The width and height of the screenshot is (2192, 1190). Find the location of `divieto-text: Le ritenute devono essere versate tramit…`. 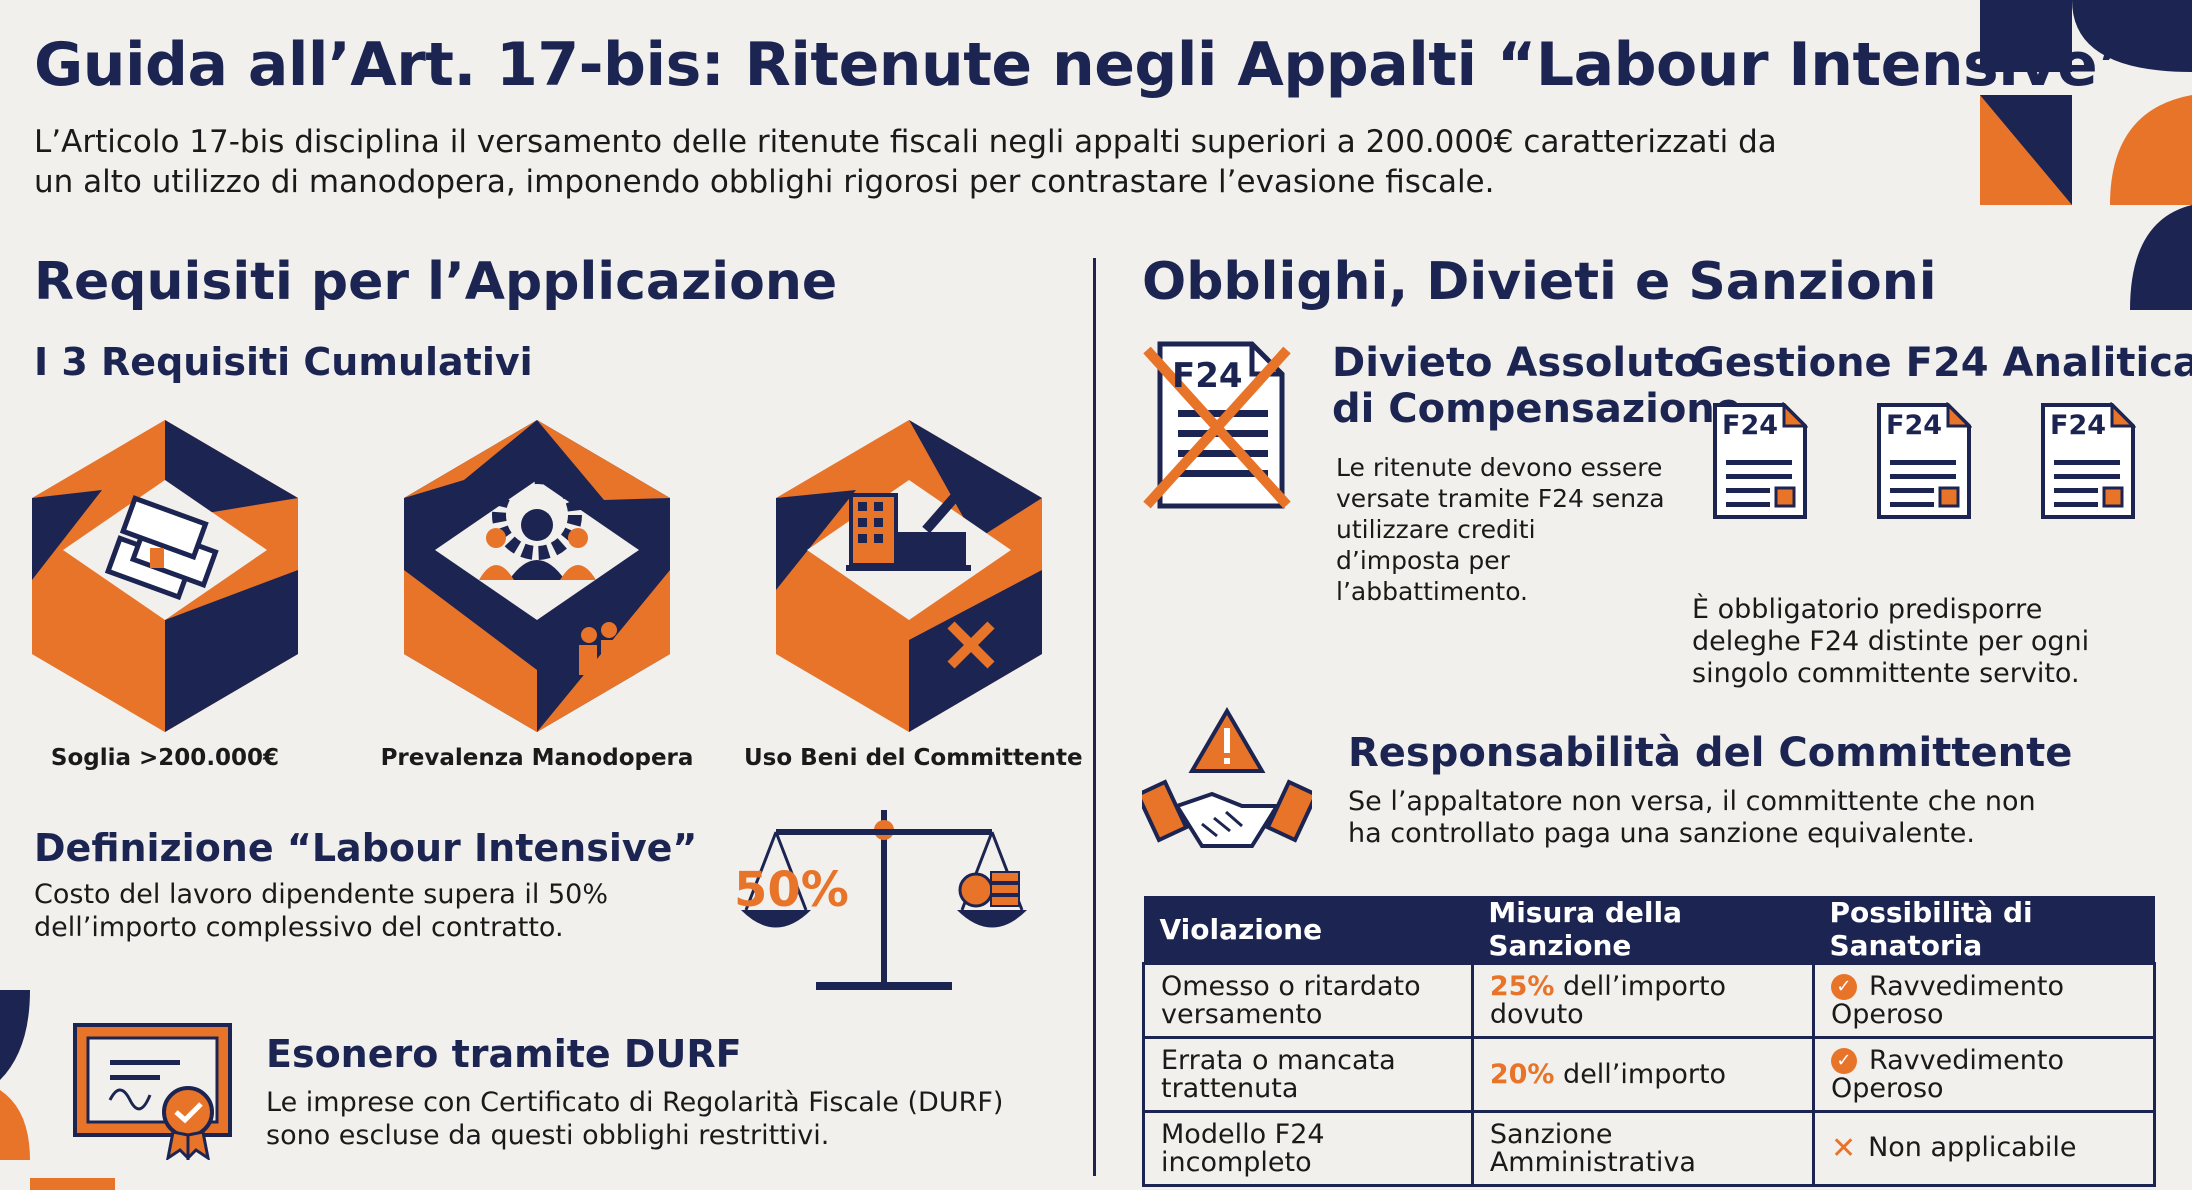

divieto-text: Le ritenute devono essere versate tramit… is located at coordinates (1500, 529).